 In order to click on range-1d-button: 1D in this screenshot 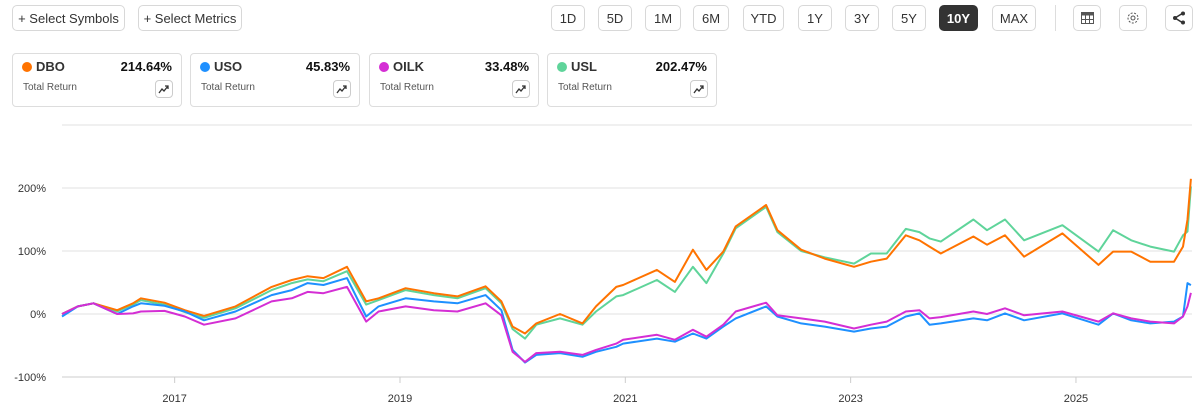, I will do `click(568, 18)`.